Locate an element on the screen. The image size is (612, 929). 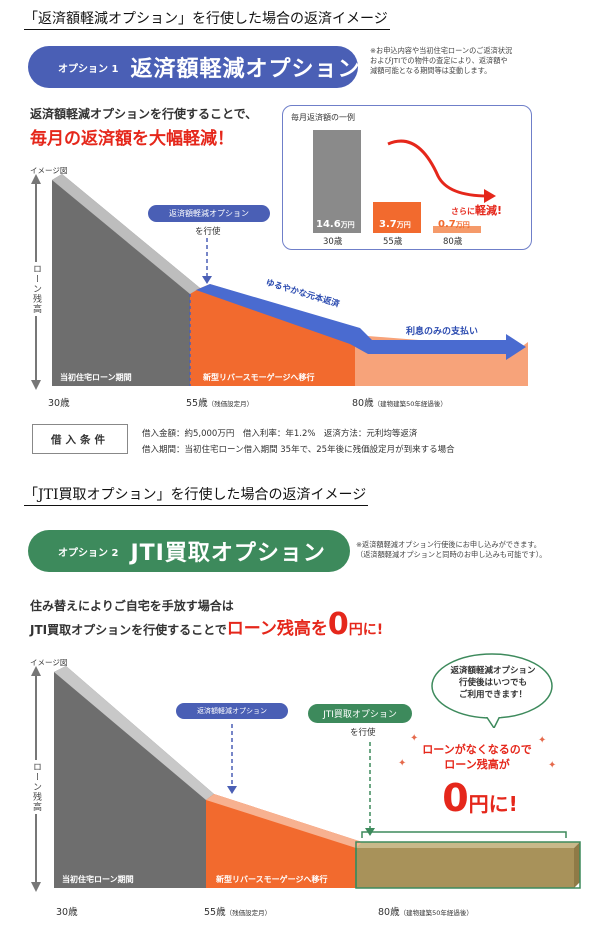
further-reduction-label: さらに軽減! is located at coordinates (476, 210).